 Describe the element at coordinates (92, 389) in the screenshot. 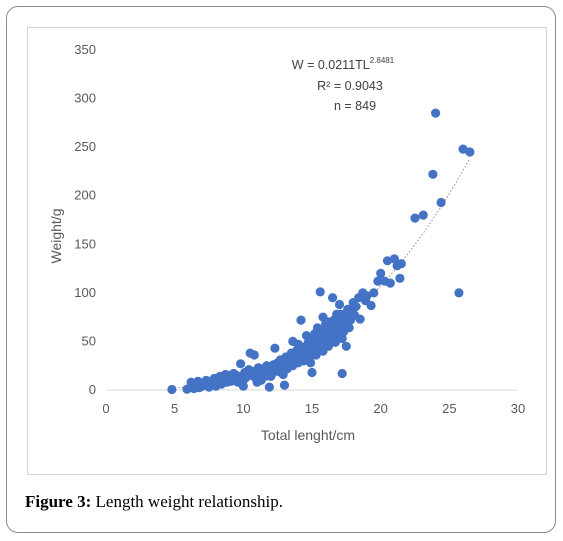

I see `y-tick-label: 0` at that location.